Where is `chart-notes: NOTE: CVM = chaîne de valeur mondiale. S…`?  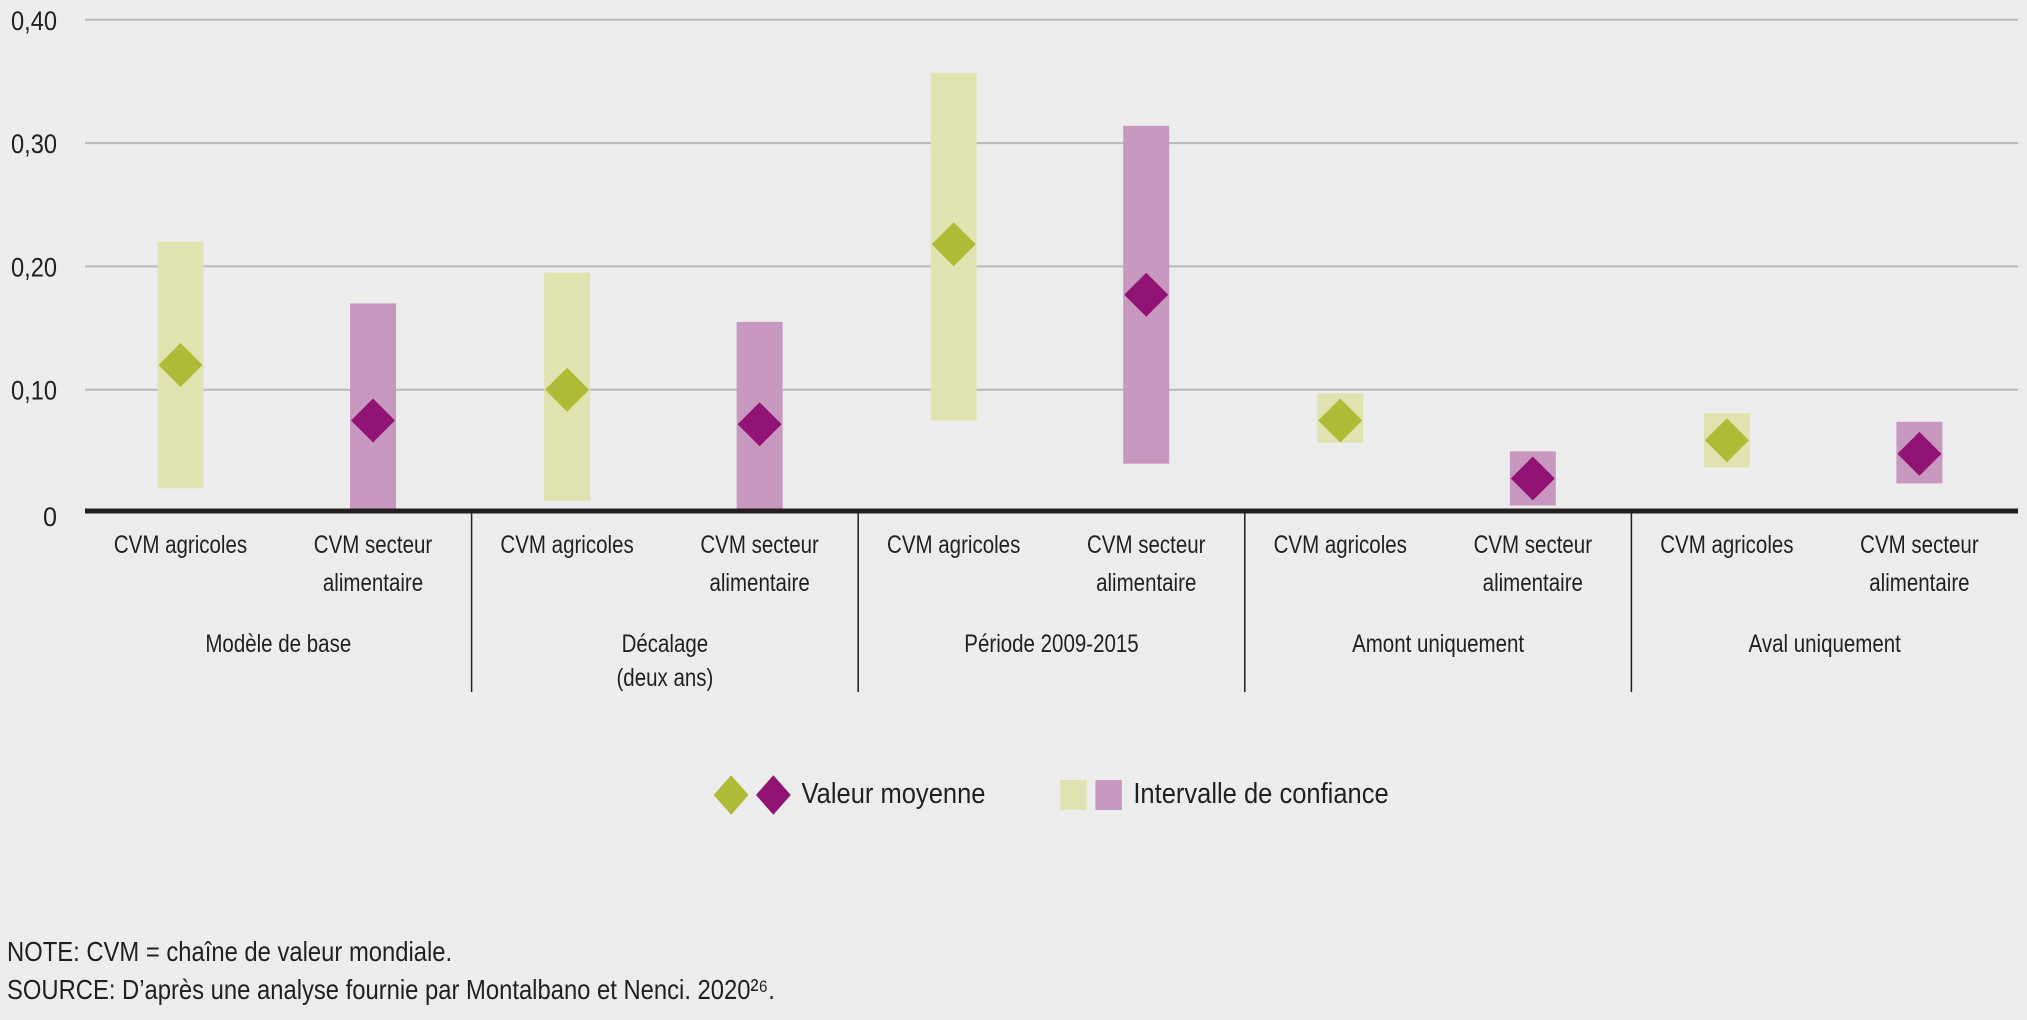 chart-notes: NOTE: CVM = chaîne de valeur mondiale. S… is located at coordinates (391, 971).